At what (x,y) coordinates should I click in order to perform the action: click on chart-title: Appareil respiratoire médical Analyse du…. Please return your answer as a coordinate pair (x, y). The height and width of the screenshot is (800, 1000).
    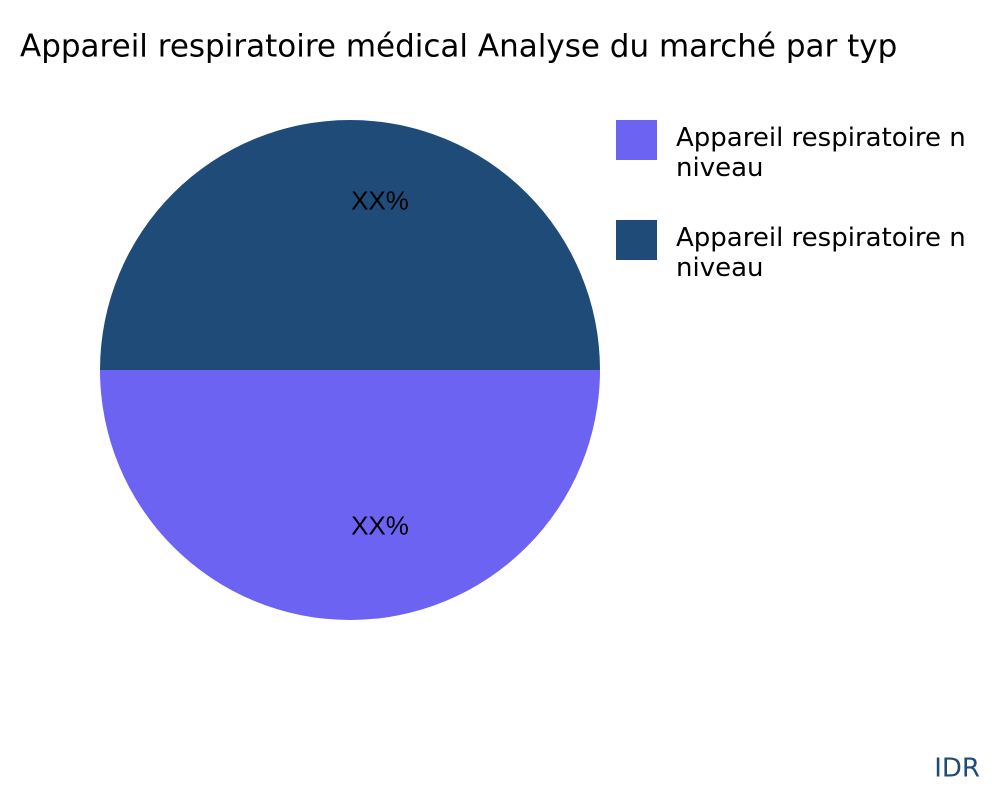
    Looking at the image, I should click on (458, 47).